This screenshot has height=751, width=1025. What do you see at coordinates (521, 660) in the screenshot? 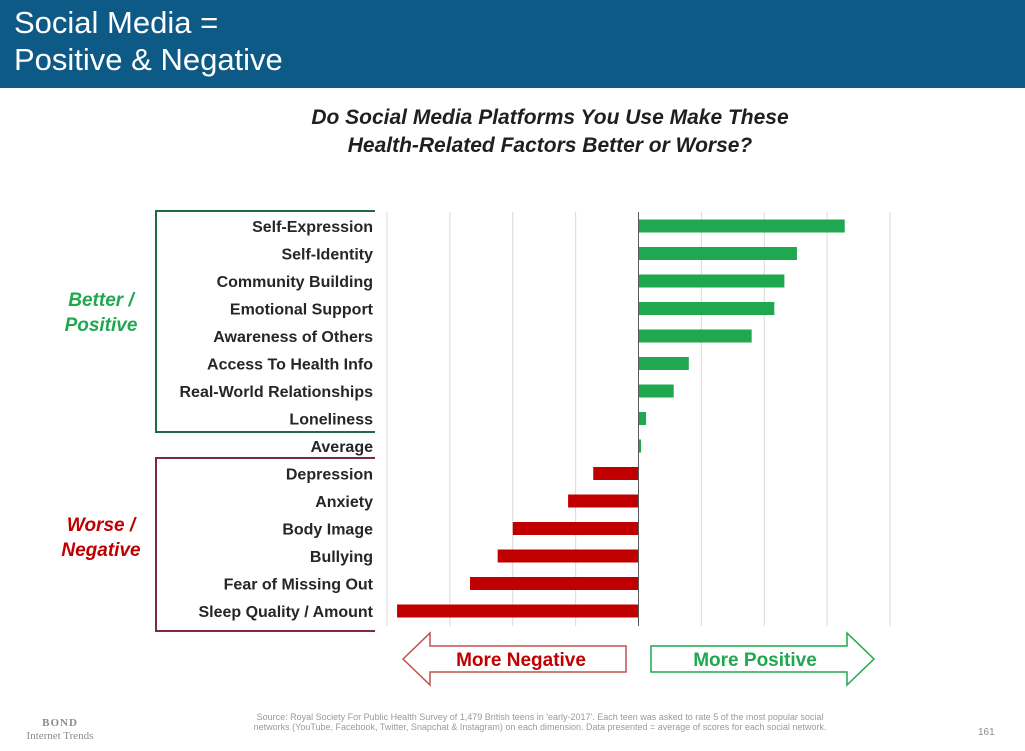
I see `more-negative-label: More Negative` at bounding box center [521, 660].